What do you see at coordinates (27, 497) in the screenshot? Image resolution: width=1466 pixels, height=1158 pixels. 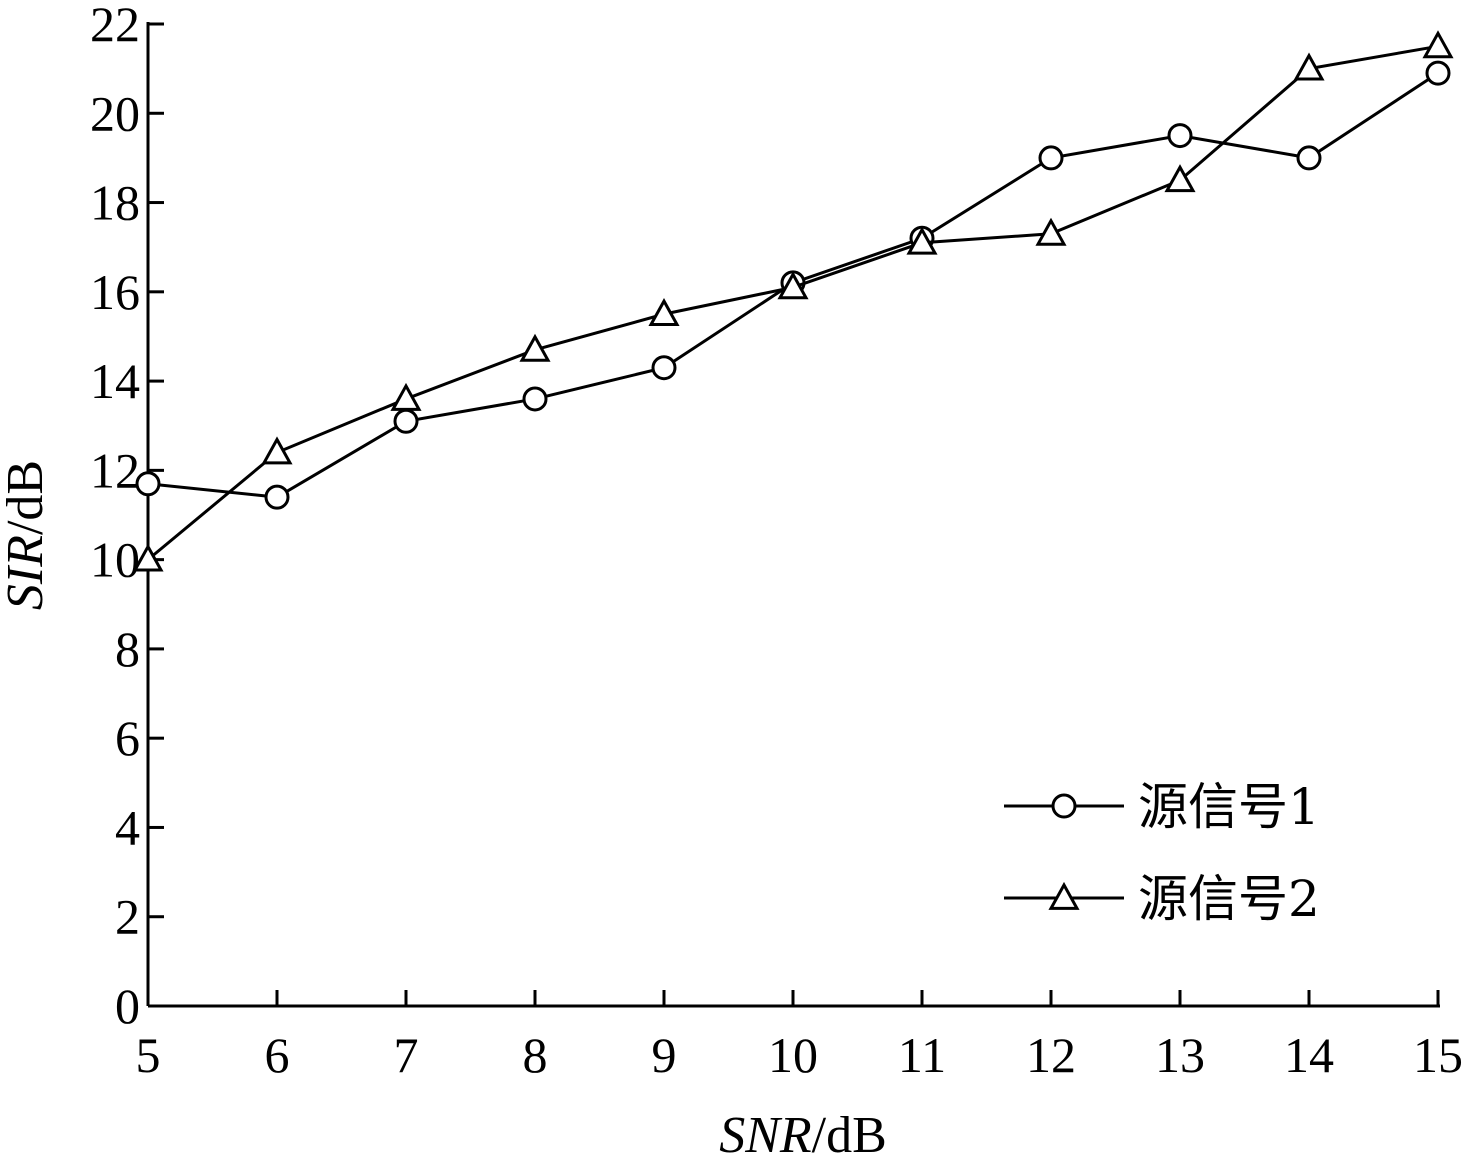 I see `y-axis-title-unit: /dB` at bounding box center [27, 497].